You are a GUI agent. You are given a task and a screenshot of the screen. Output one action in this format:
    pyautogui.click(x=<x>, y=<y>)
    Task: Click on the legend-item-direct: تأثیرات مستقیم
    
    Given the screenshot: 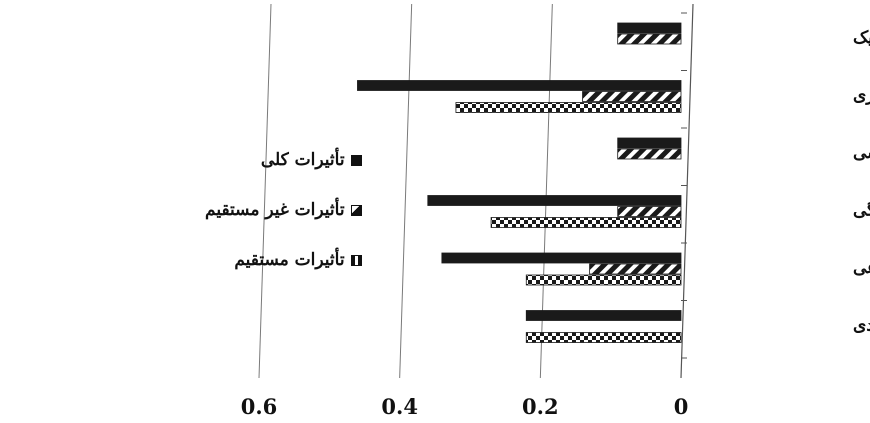 What is the action you would take?
    pyautogui.click(x=283, y=260)
    